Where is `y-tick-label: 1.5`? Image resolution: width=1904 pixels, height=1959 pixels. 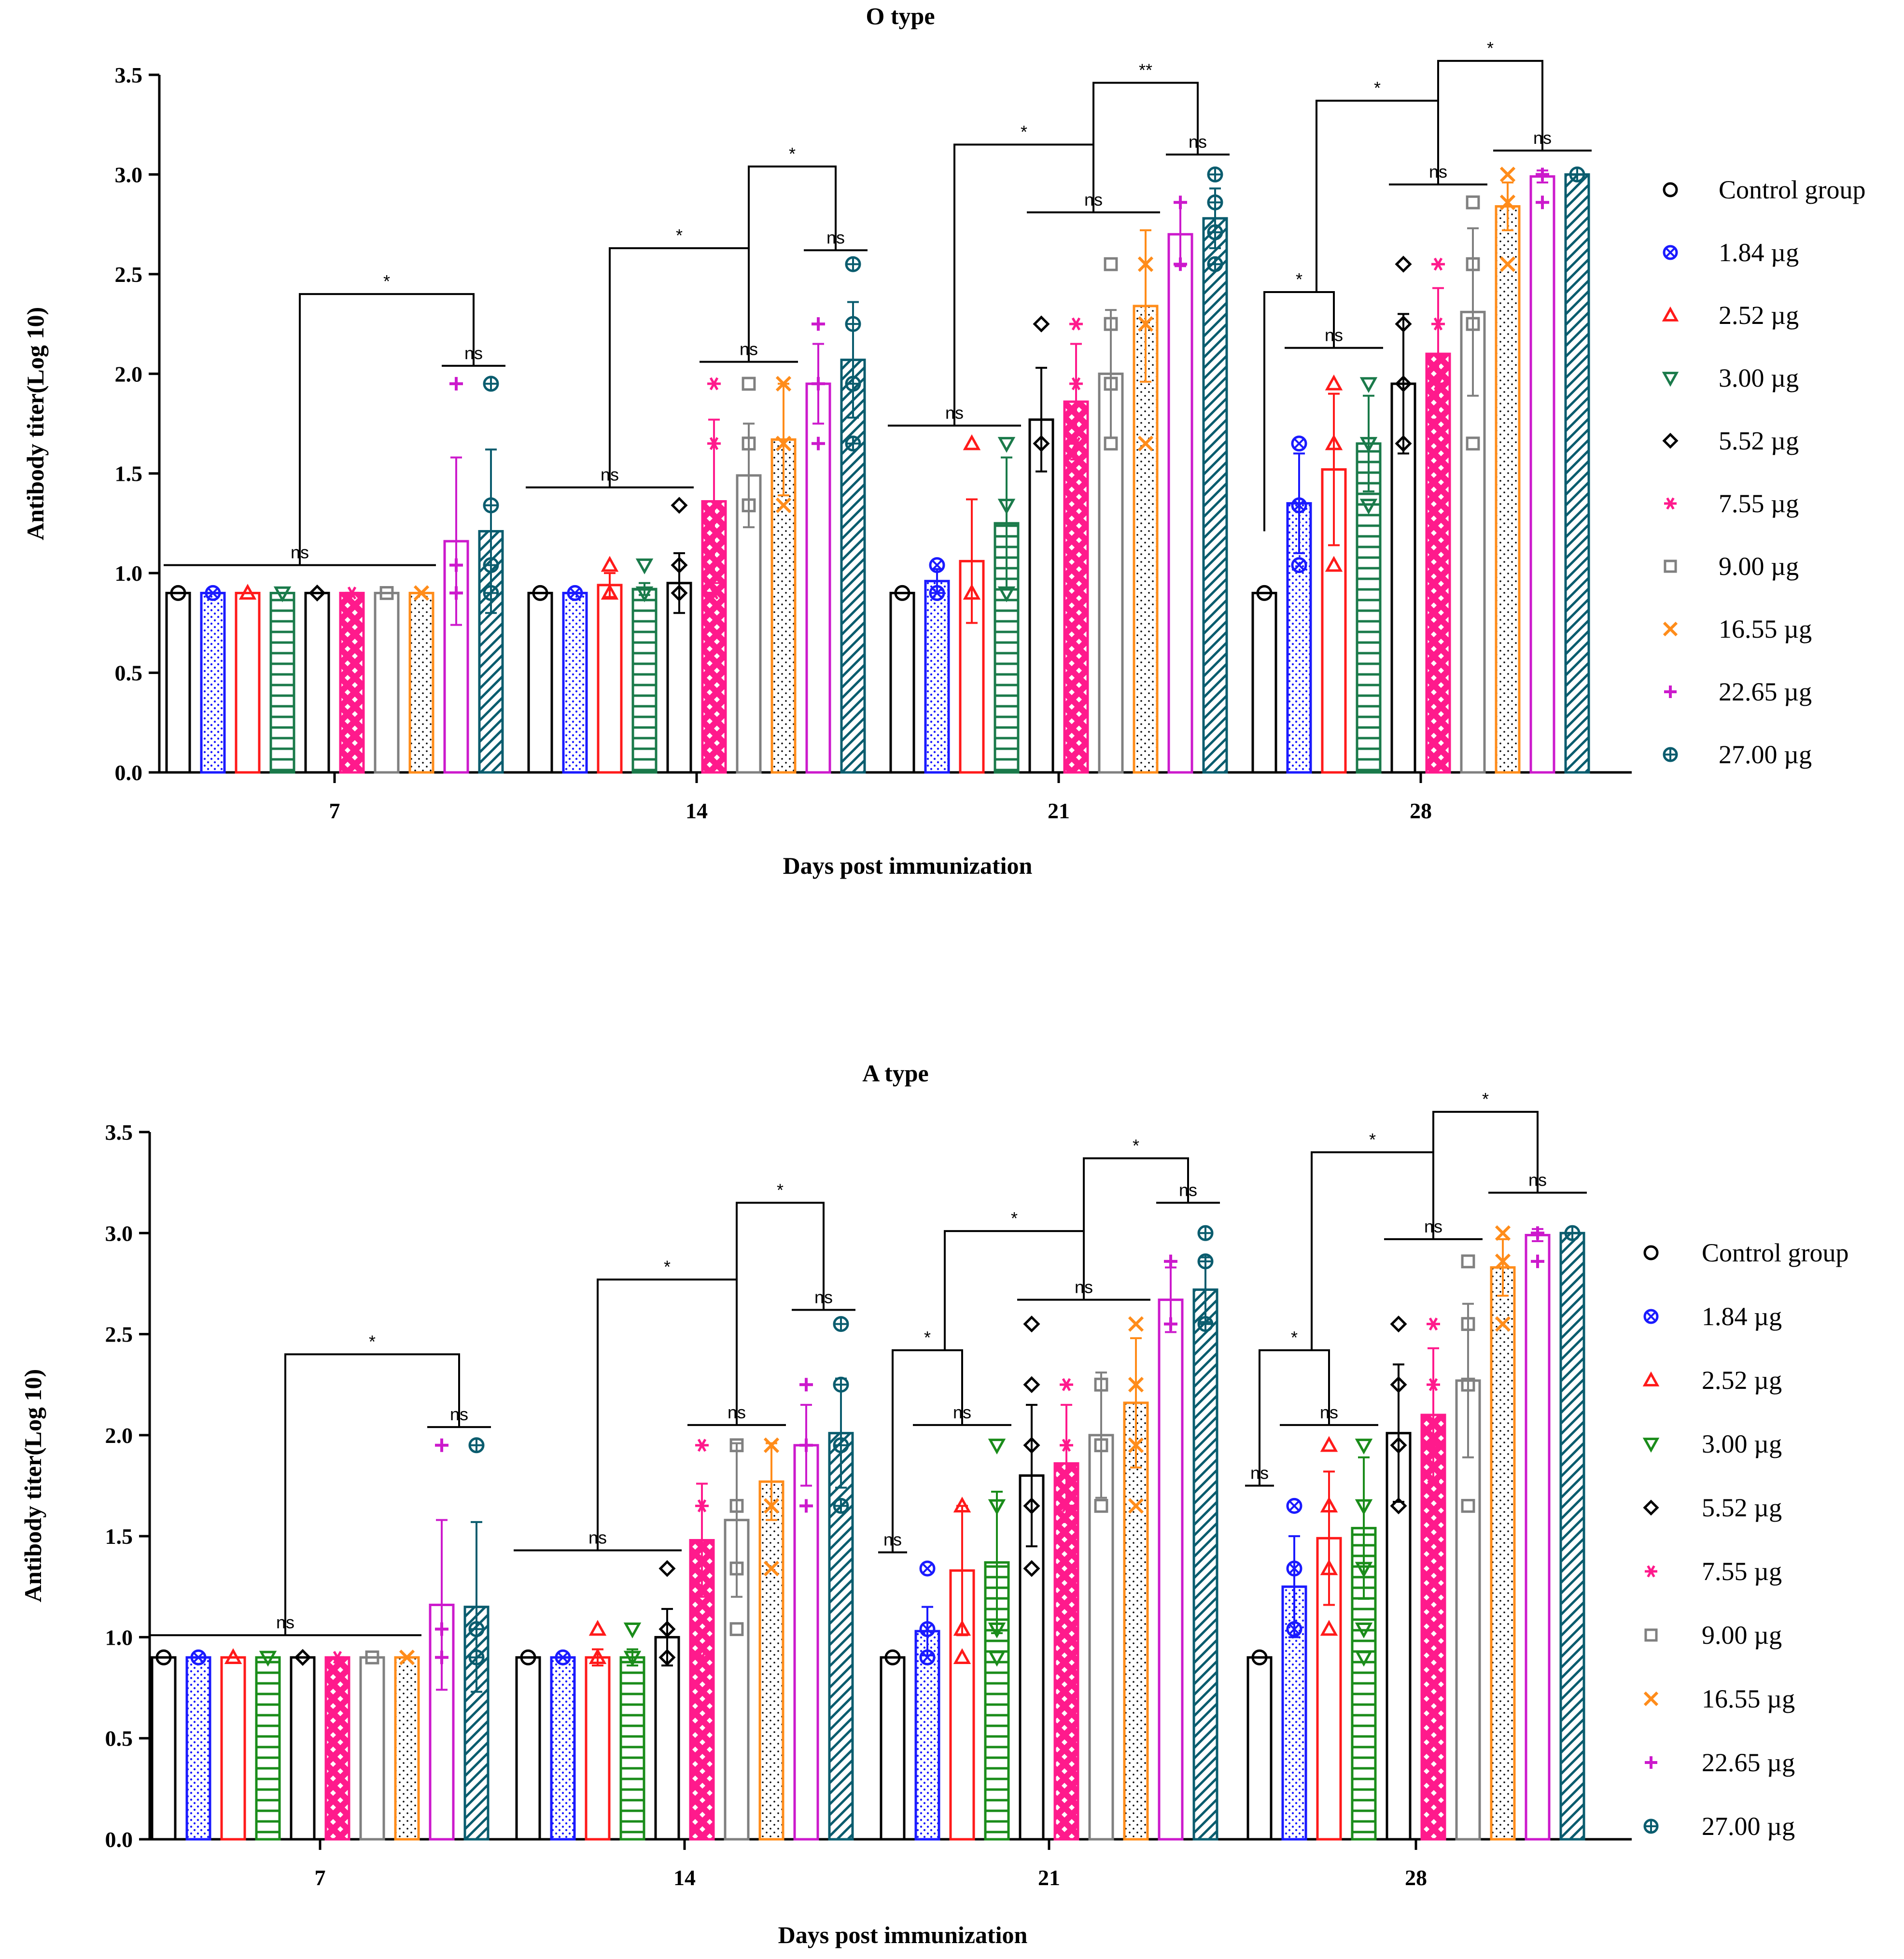 y-tick-label: 1.5 is located at coordinates (119, 1536).